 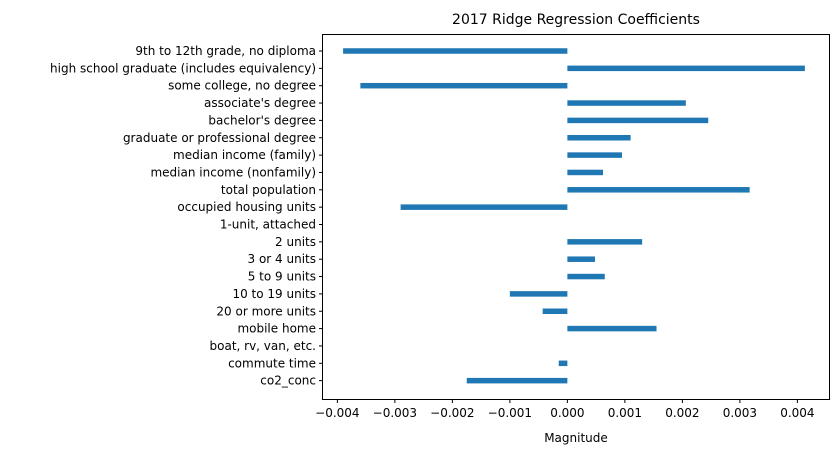 I want to click on x-tick-label: −0.001, so click(x=510, y=413).